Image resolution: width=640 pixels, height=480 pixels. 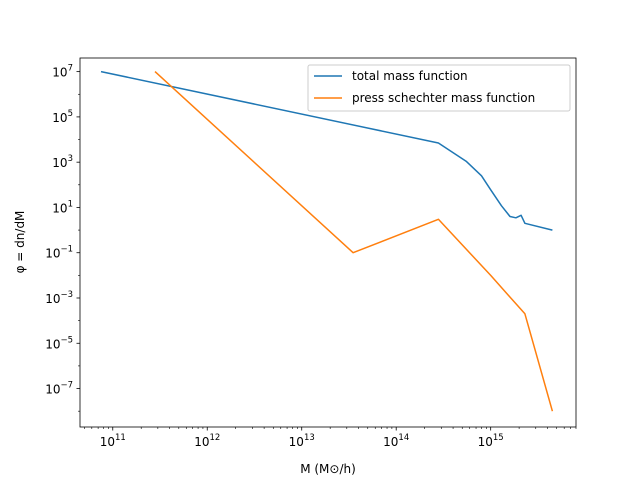 What do you see at coordinates (62, 162) in the screenshot?
I see `y-tick-label: 10³` at bounding box center [62, 162].